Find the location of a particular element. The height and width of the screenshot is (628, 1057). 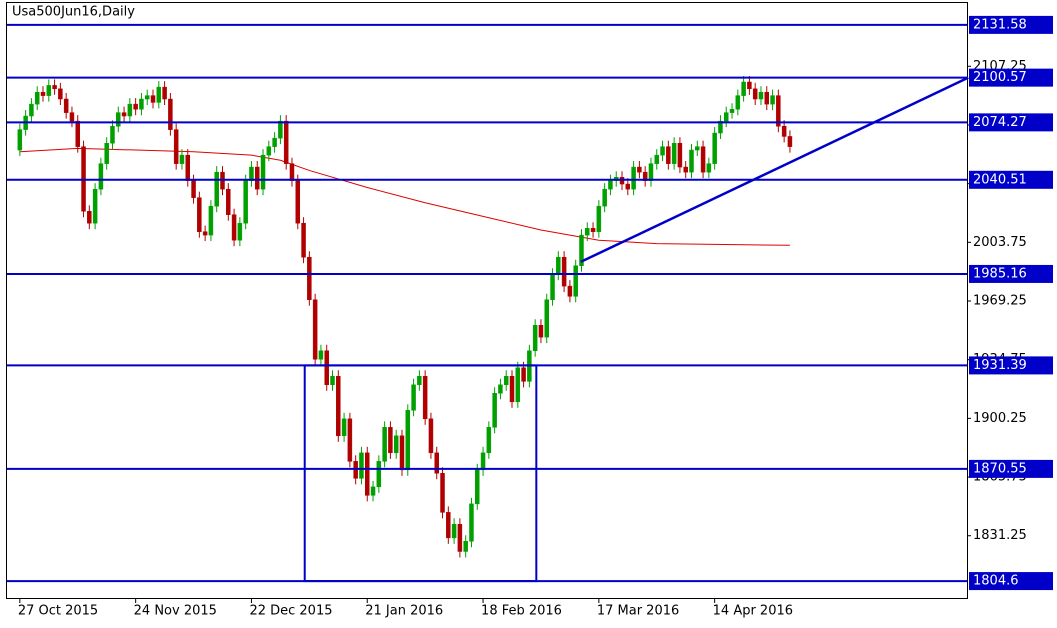

level-label: 2074.27 is located at coordinates (1000, 122).